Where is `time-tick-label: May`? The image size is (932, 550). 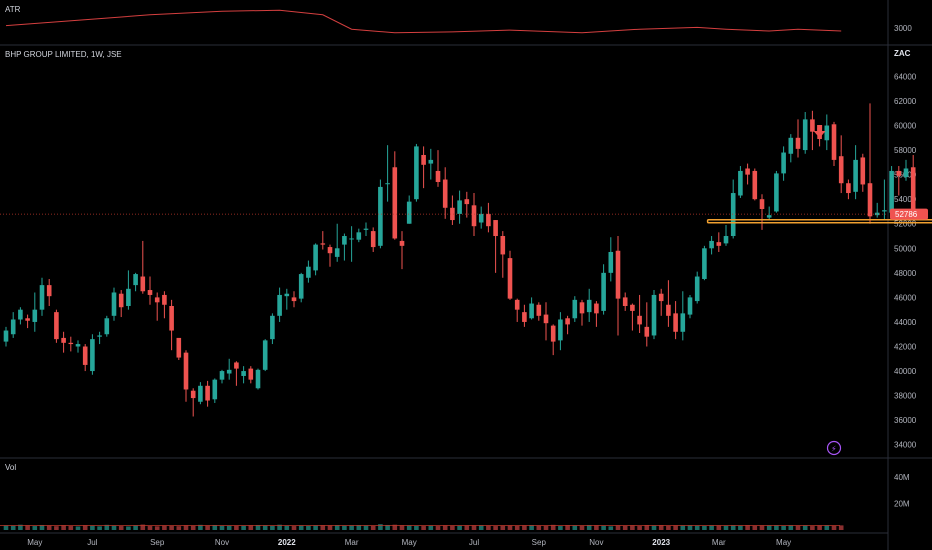
time-tick-label: May is located at coordinates (783, 542).